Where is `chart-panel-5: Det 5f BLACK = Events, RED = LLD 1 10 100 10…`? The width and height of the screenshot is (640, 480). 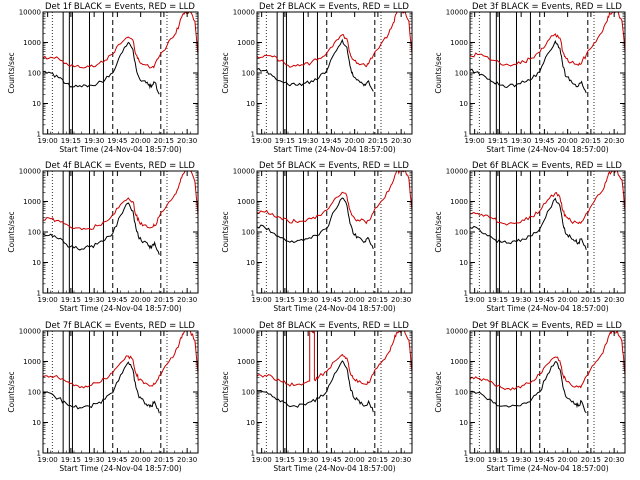 chart-panel-5: Det 5f BLACK = Events, RED = LLD 1 10 100 10… is located at coordinates (317, 237).